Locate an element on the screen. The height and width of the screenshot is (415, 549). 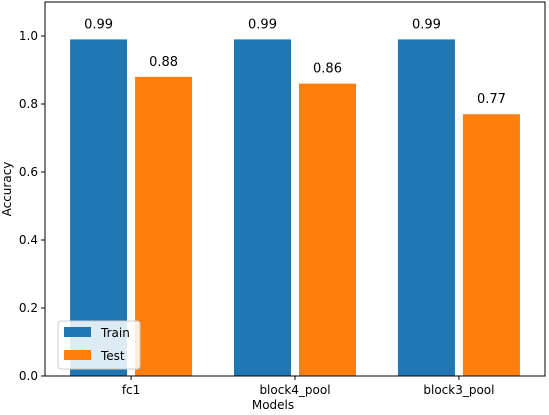
y-axis: 0.0 0.2 0.4 0.6 0.8 1.0 is located at coordinates (32, 206).